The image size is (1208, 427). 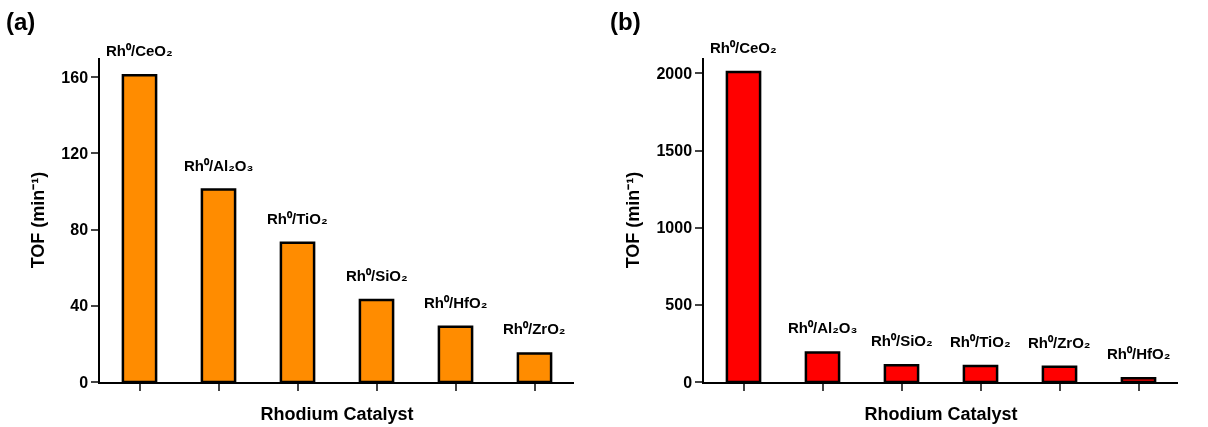 I want to click on y-tick-label: 2000, so click(x=674, y=74).